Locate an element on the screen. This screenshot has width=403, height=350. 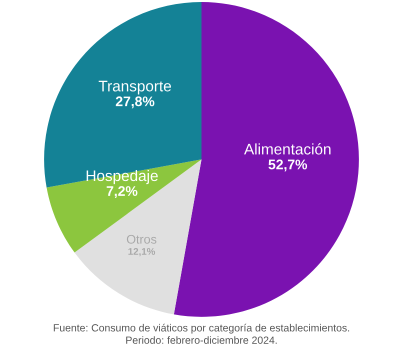
data-label: 52,7% is located at coordinates (288, 166).